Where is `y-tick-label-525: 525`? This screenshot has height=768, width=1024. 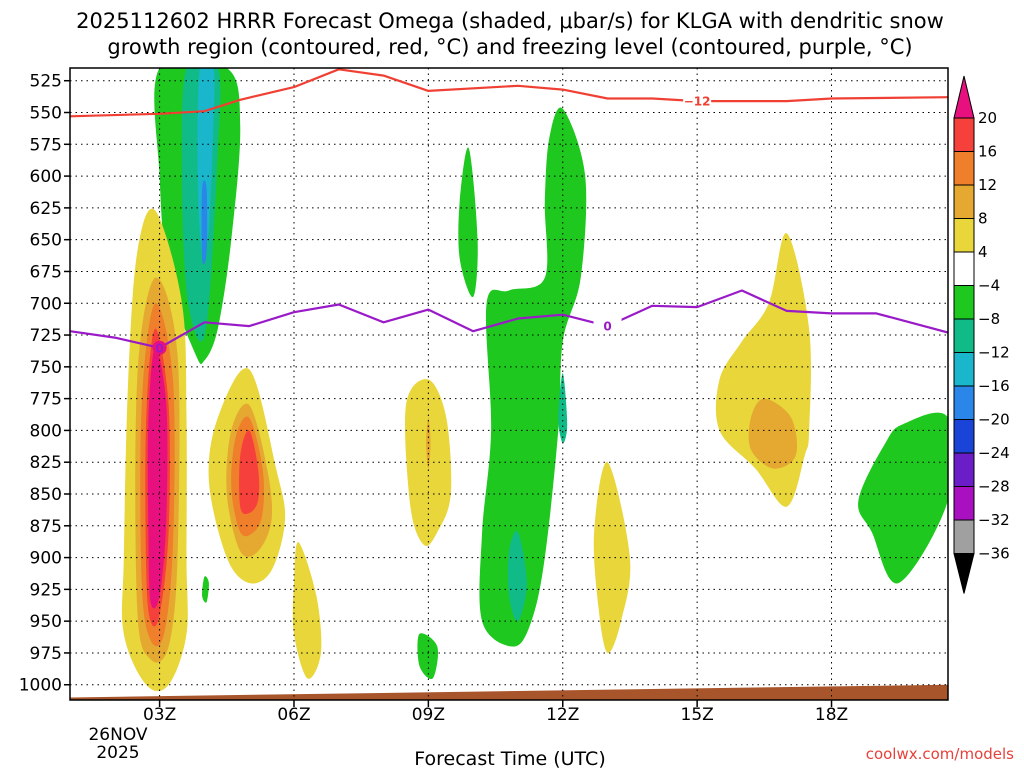 y-tick-label-525: 525 is located at coordinates (46, 82).